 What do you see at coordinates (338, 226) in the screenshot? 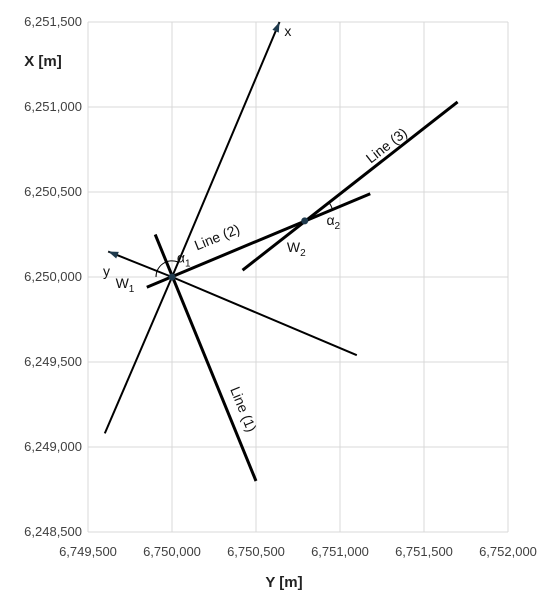
I see `label-alpha2-subscript: 2` at bounding box center [338, 226].